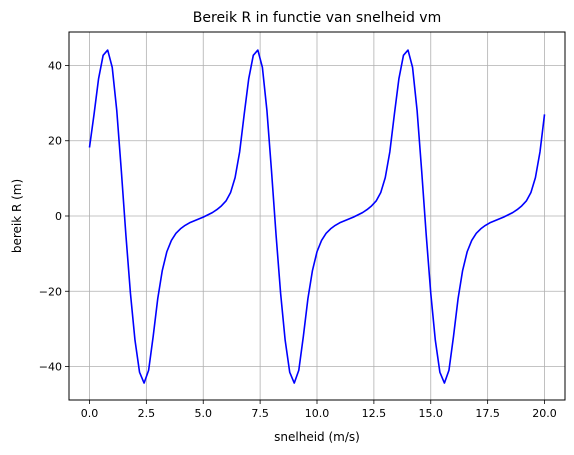  I want to click on x-tick-label: 0.0, so click(90, 413).